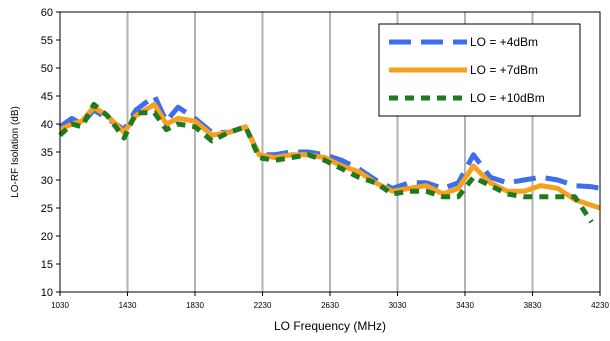 This screenshot has width=610, height=341. Describe the element at coordinates (47, 41) in the screenshot. I see `y-tick-label-55: 55` at that location.